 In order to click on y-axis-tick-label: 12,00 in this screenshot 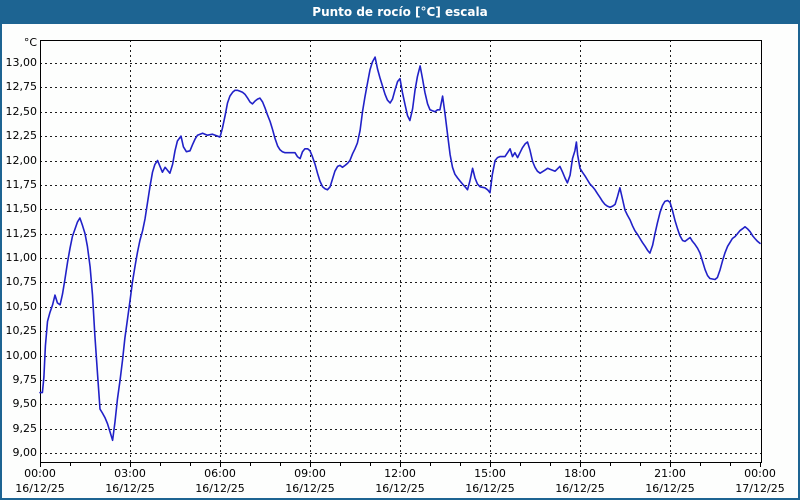, I will do `click(21, 160)`.